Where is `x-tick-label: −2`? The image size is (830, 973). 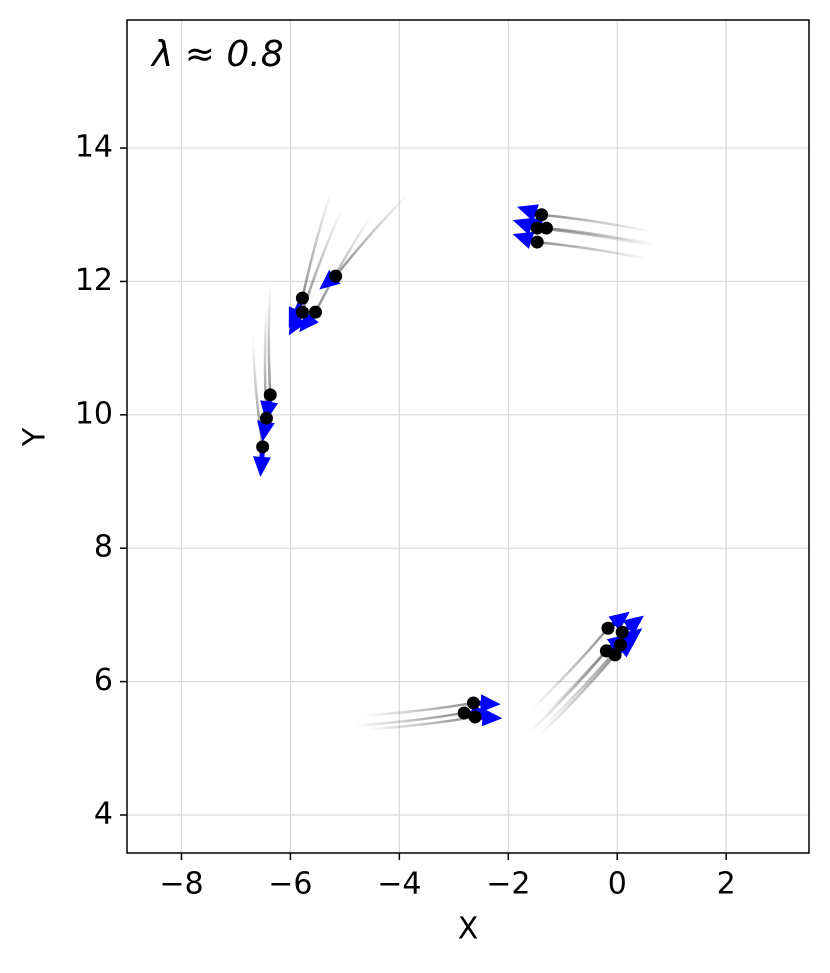 x-tick-label: −2 is located at coordinates (508, 884).